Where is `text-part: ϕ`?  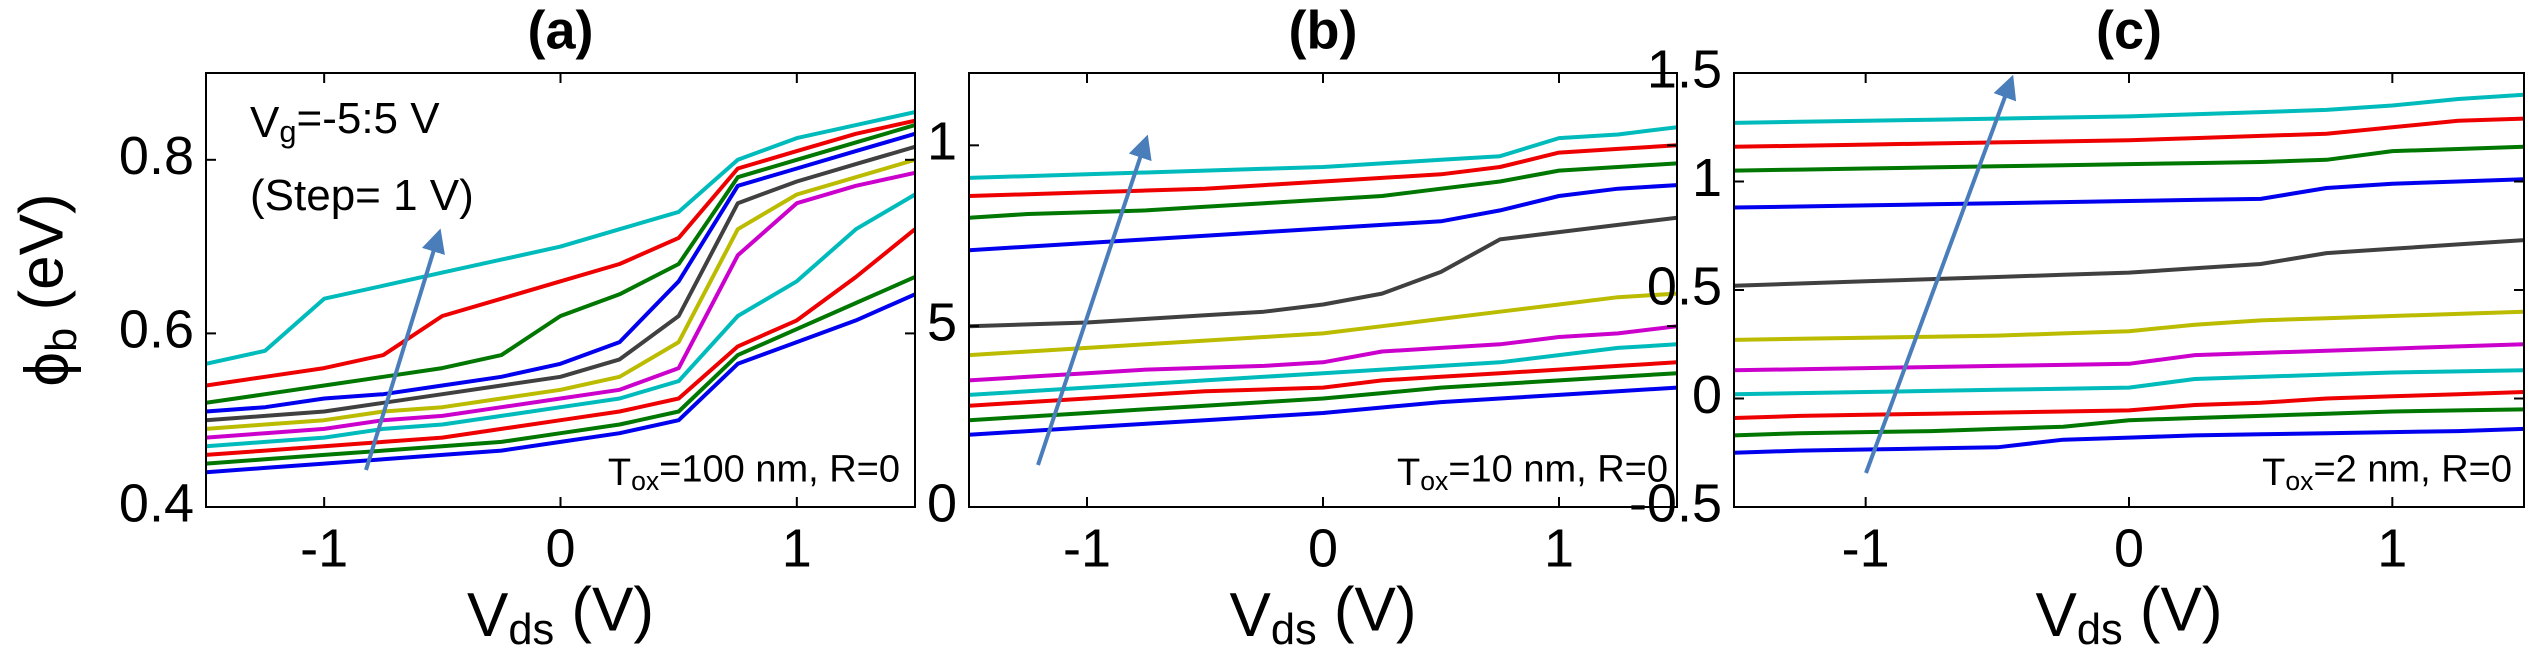
text-part: ϕ is located at coordinates (47, 369).